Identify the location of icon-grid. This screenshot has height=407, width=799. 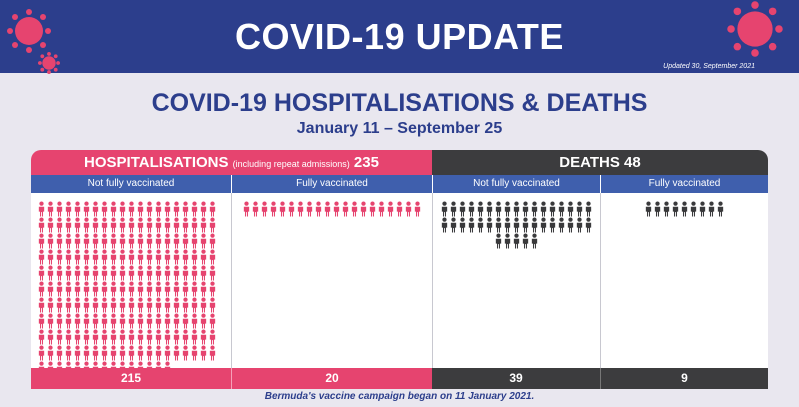
(516, 225).